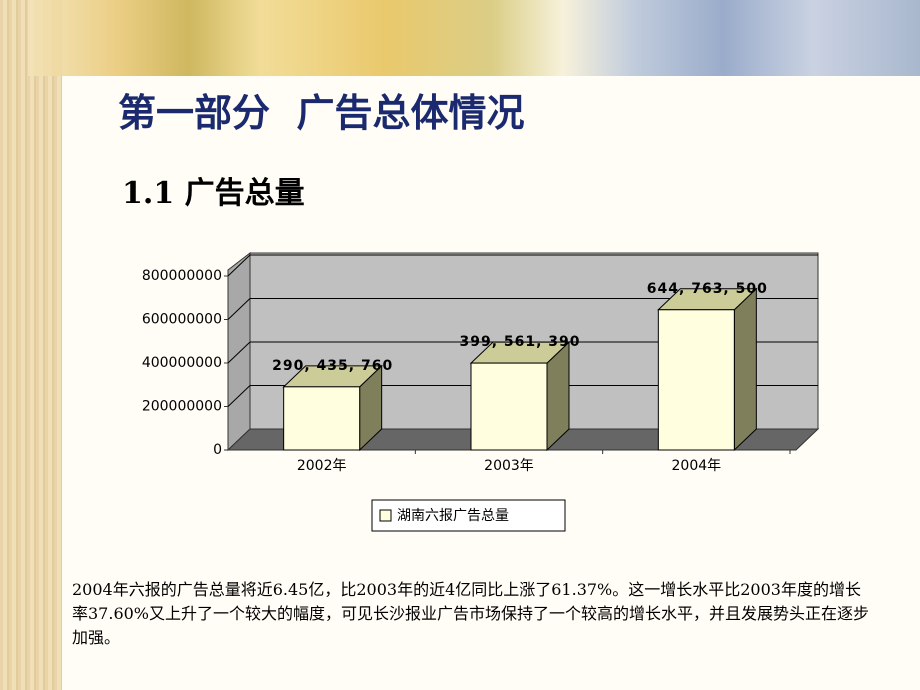  Describe the element at coordinates (474, 38) in the screenshot. I see `decor-banner` at that location.